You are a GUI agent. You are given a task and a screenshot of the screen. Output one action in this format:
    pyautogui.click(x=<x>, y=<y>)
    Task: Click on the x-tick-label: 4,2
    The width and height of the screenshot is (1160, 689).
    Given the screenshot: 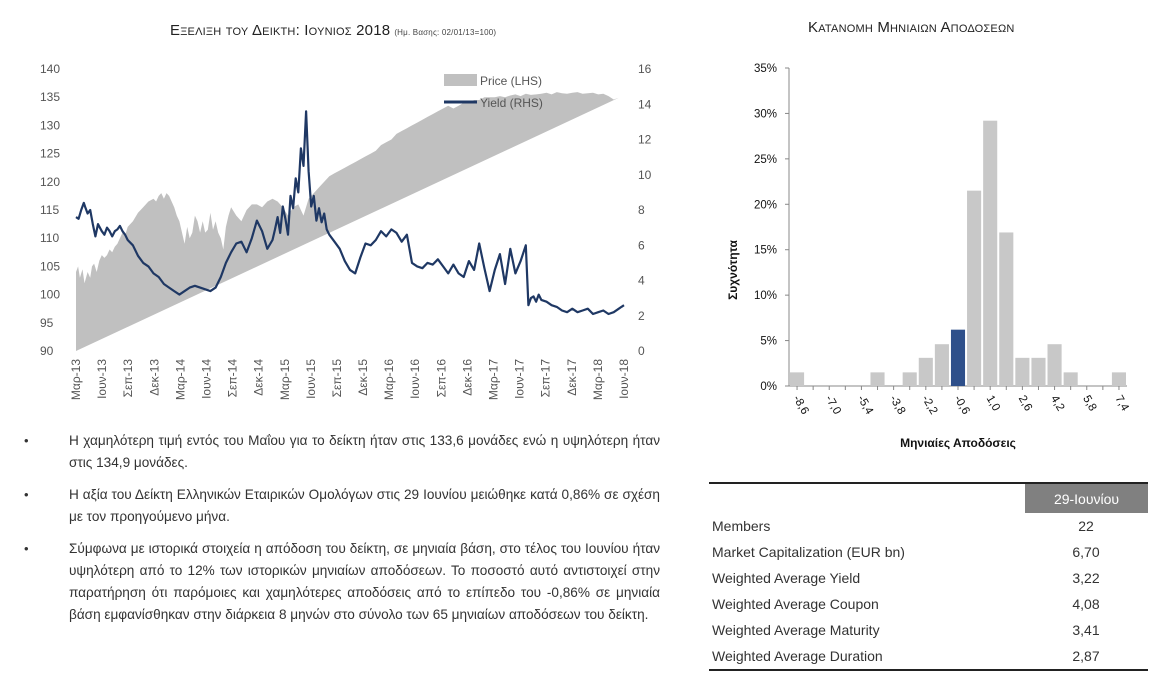 What is the action you would take?
    pyautogui.click(x=1057, y=404)
    